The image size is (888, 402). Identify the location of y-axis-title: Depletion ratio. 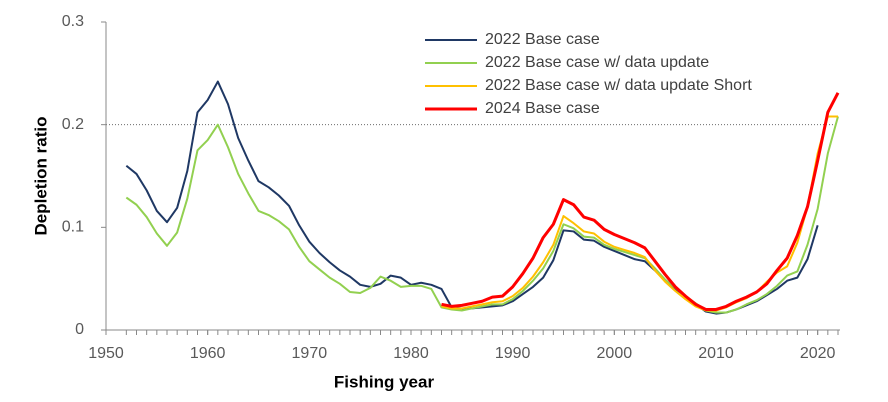
(40, 175).